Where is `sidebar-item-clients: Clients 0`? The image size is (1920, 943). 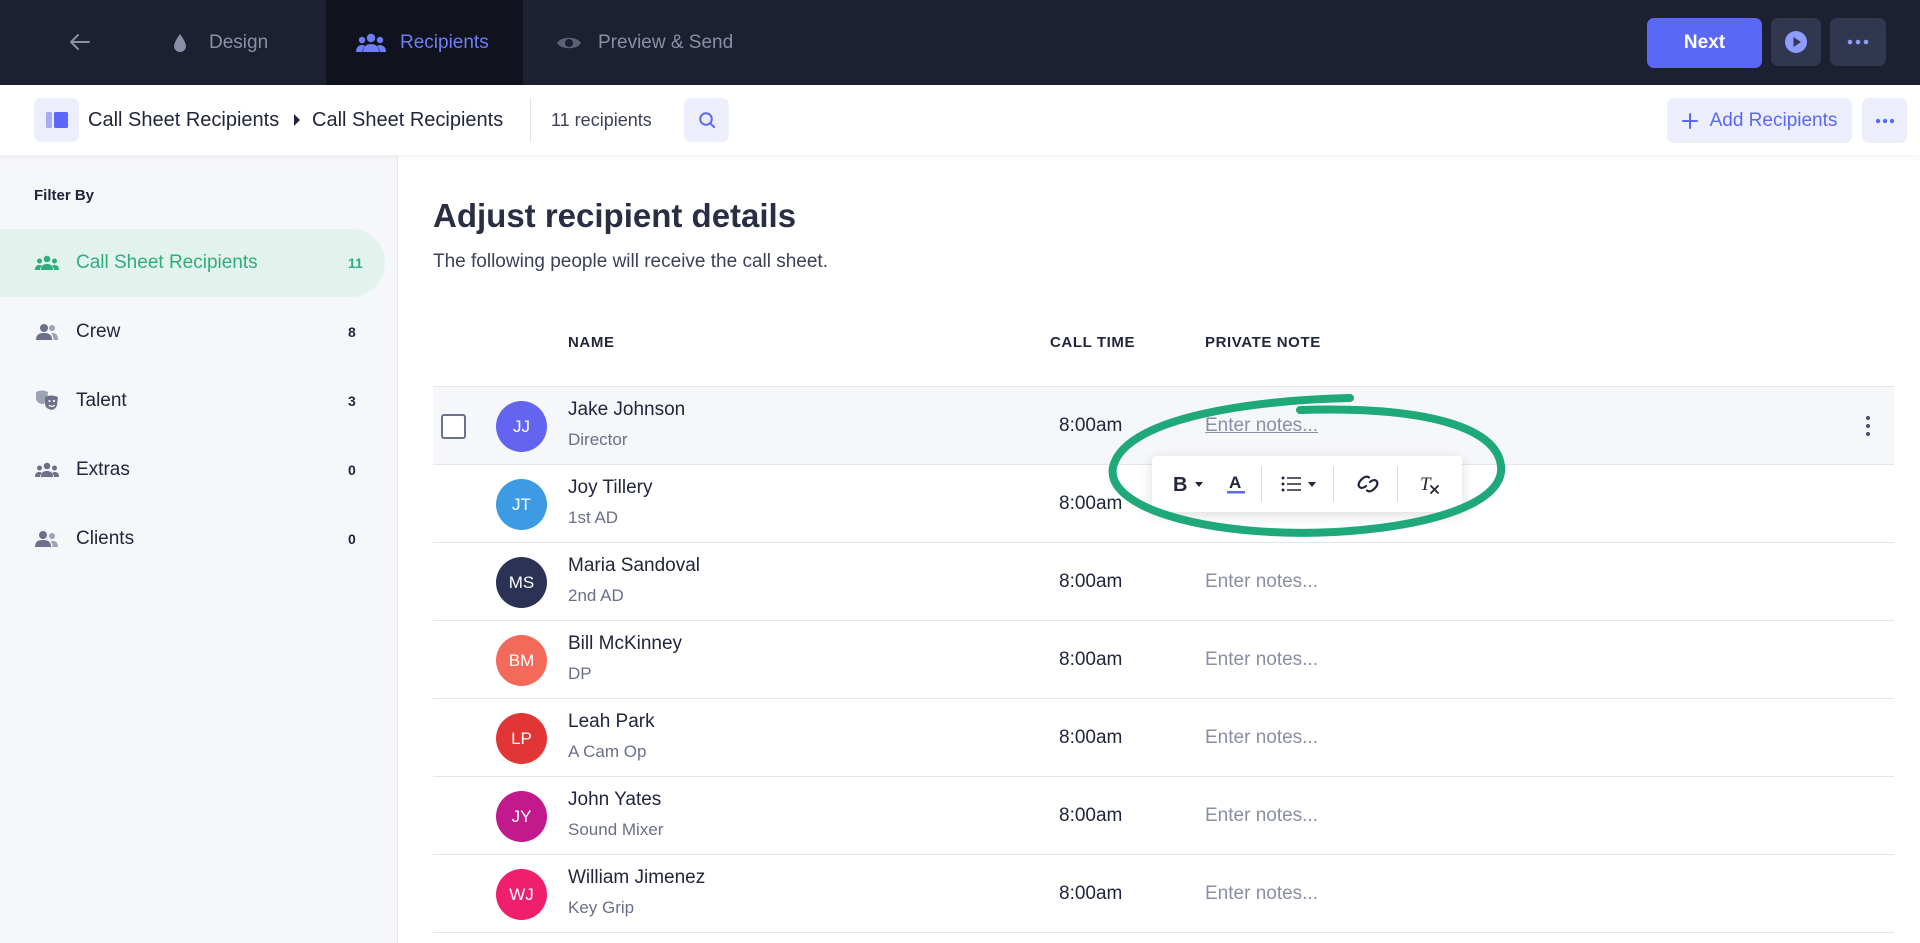 sidebar-item-clients: Clients 0 is located at coordinates (192, 539).